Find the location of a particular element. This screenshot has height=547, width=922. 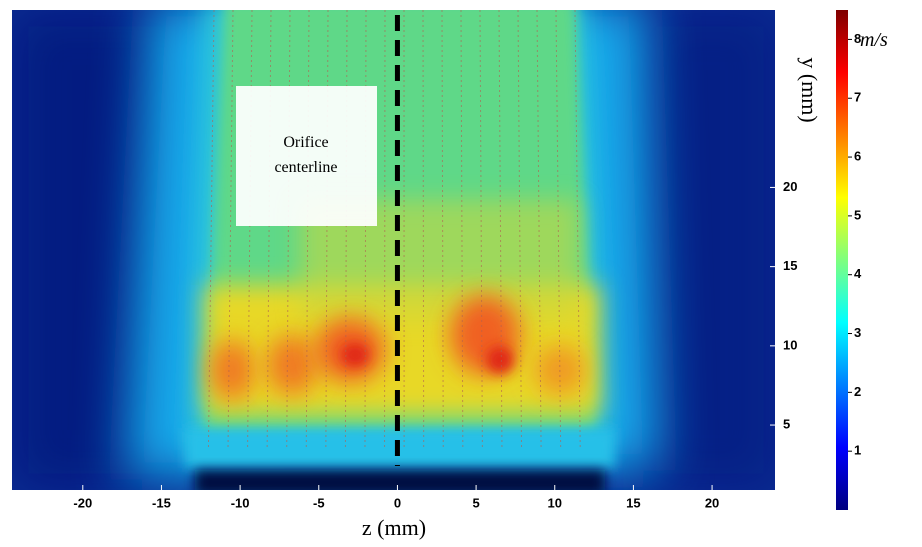

colorbar-tick-label: 2 is located at coordinates (857, 391).